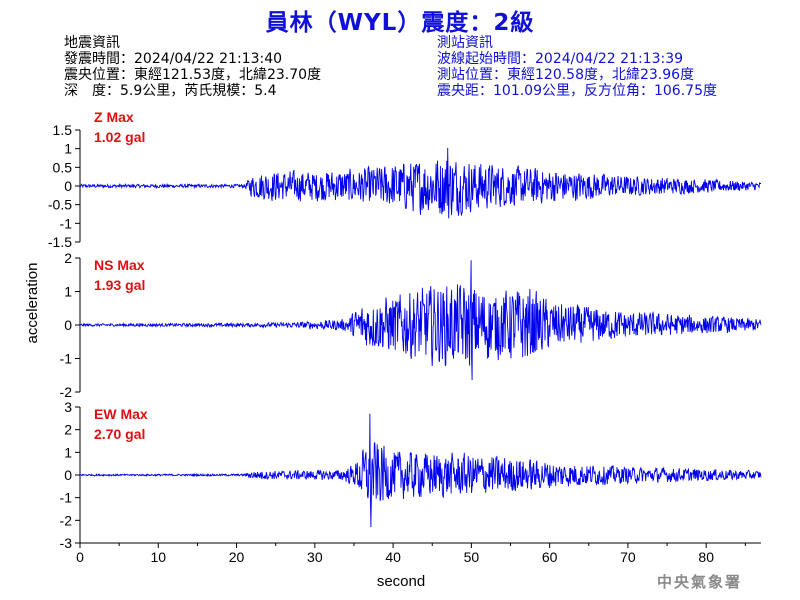 This screenshot has width=800, height=600. What do you see at coordinates (550, 557) in the screenshot?
I see `x-tick-label: 60` at bounding box center [550, 557].